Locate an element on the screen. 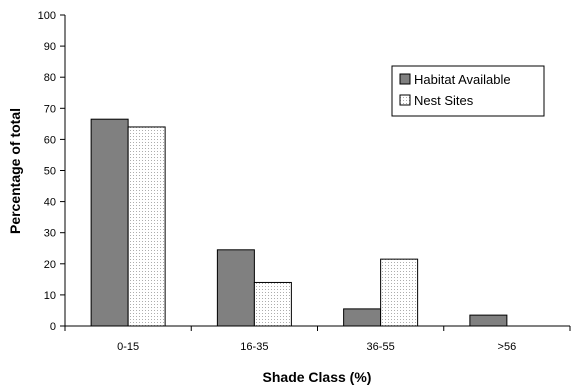 The width and height of the screenshot is (573, 387). x-tick-label: 36-55 is located at coordinates (381, 347).